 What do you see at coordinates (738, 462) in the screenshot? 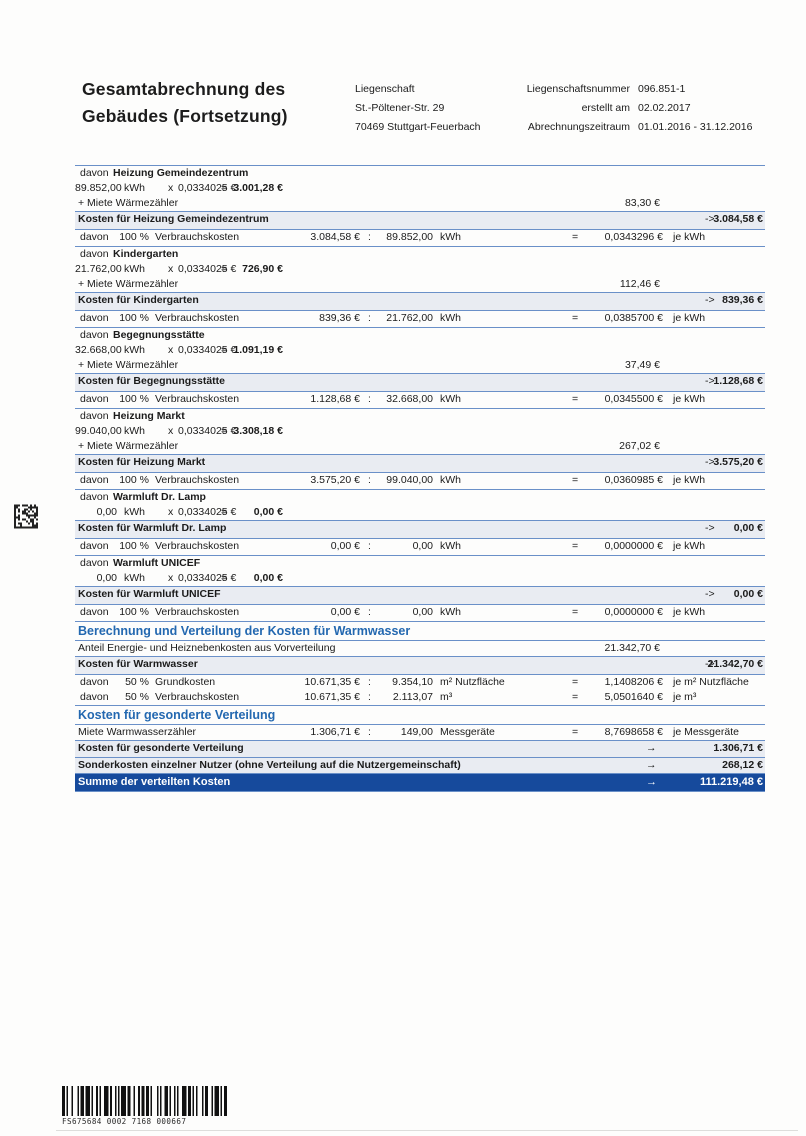
I see `section-total-value: 3.575,20 €` at bounding box center [738, 462].